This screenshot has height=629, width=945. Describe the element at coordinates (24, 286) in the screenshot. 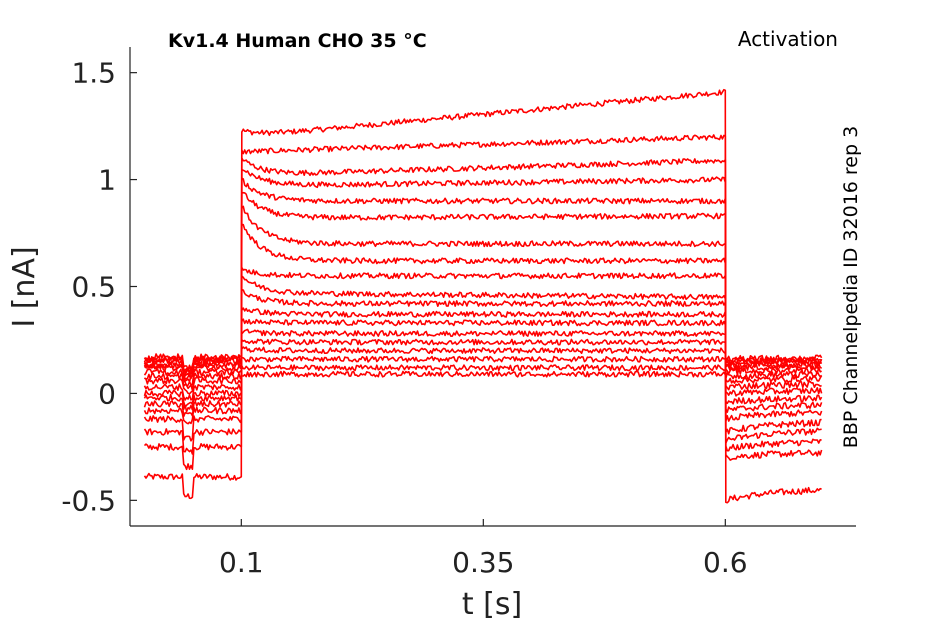

I see `y-axis-title: I [nA]` at that location.